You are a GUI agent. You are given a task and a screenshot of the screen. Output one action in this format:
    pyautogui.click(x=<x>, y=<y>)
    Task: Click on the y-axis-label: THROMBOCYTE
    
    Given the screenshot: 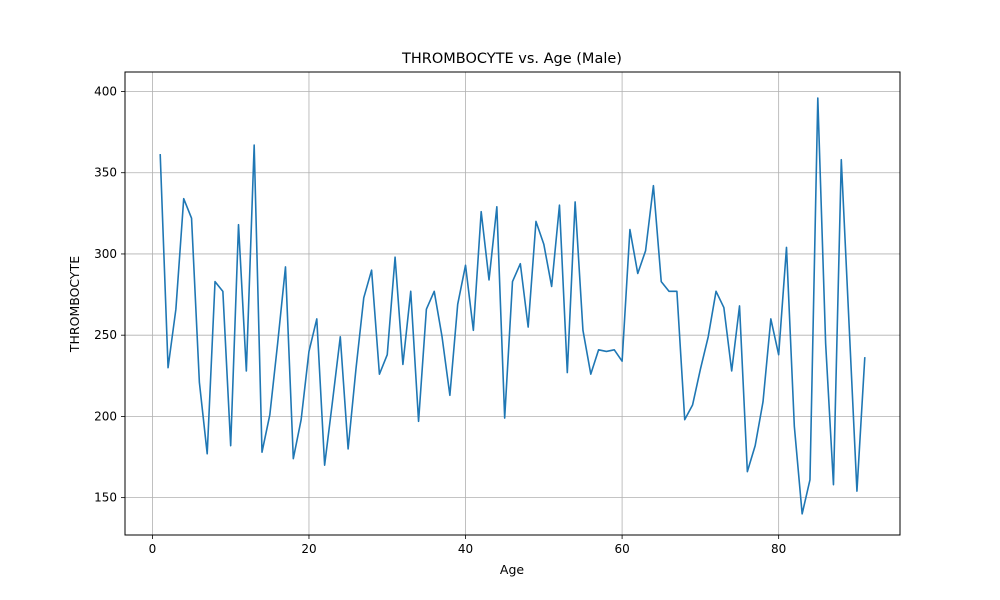 What is the action you would take?
    pyautogui.click(x=74, y=304)
    